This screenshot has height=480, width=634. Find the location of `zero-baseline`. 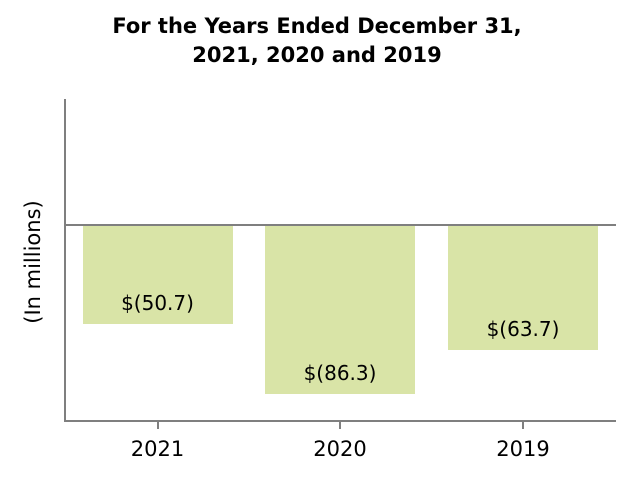

zero-baseline is located at coordinates (340, 225).